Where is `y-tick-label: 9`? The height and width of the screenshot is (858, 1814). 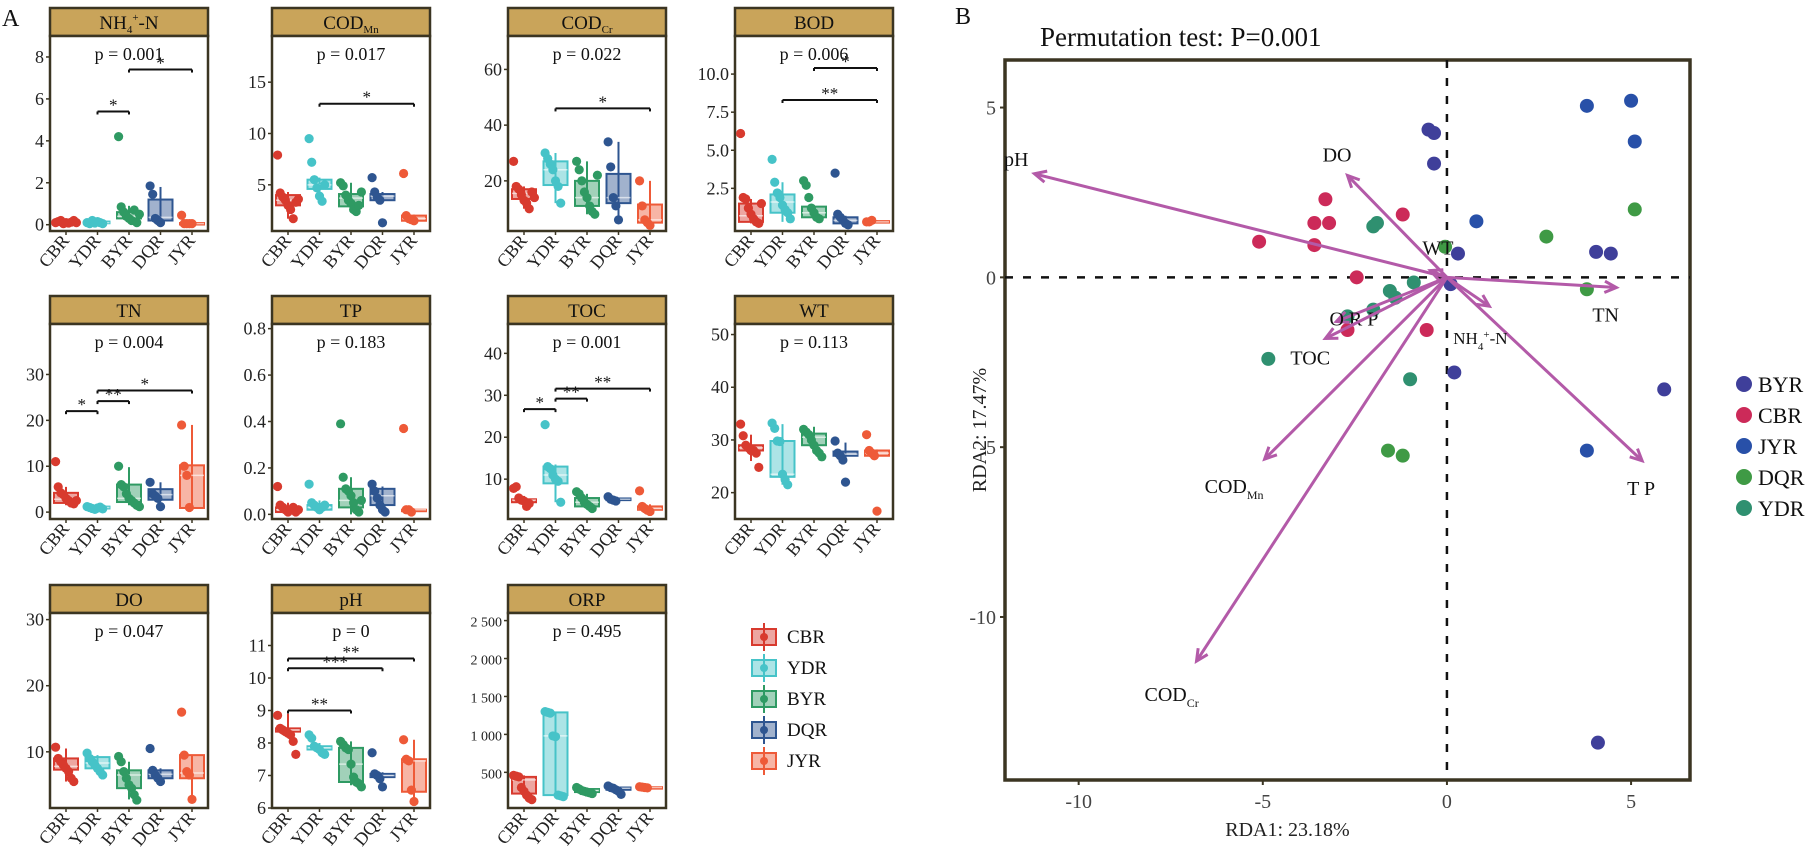
y-tick-label: 9 is located at coordinates (261, 711).